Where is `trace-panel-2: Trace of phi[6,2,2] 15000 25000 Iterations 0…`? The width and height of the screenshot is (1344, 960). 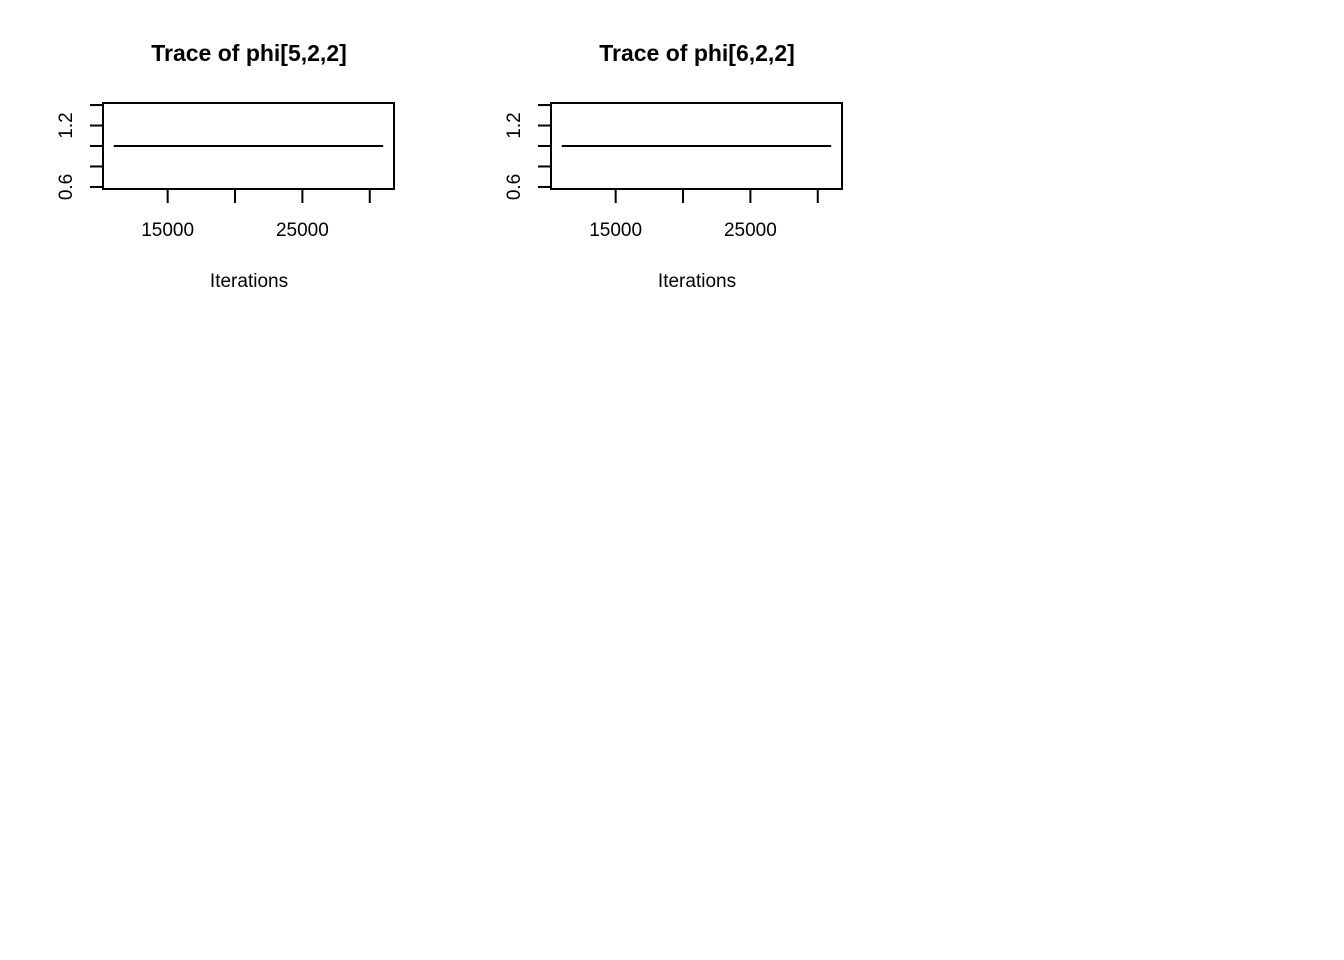
trace-panel-2: Trace of phi[6,2,2] 15000 25000 Iterations 0… is located at coordinates (673, 166).